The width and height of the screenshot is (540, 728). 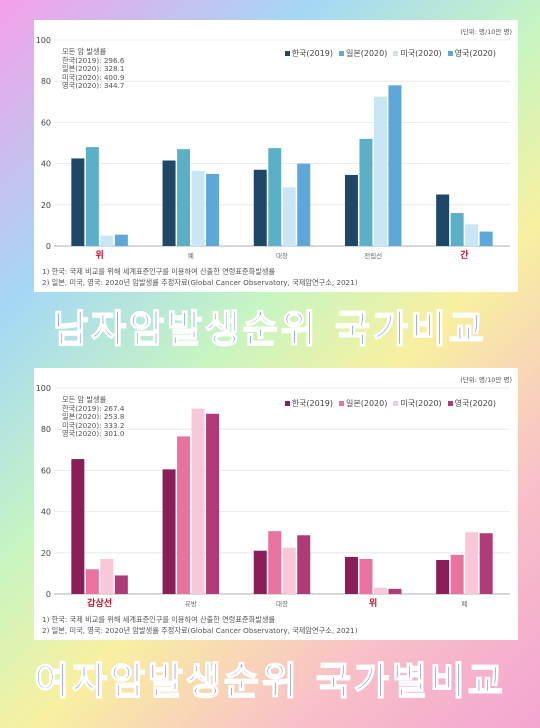 I want to click on stats-line: 일본(2020): 328.1, so click(x=93, y=69).